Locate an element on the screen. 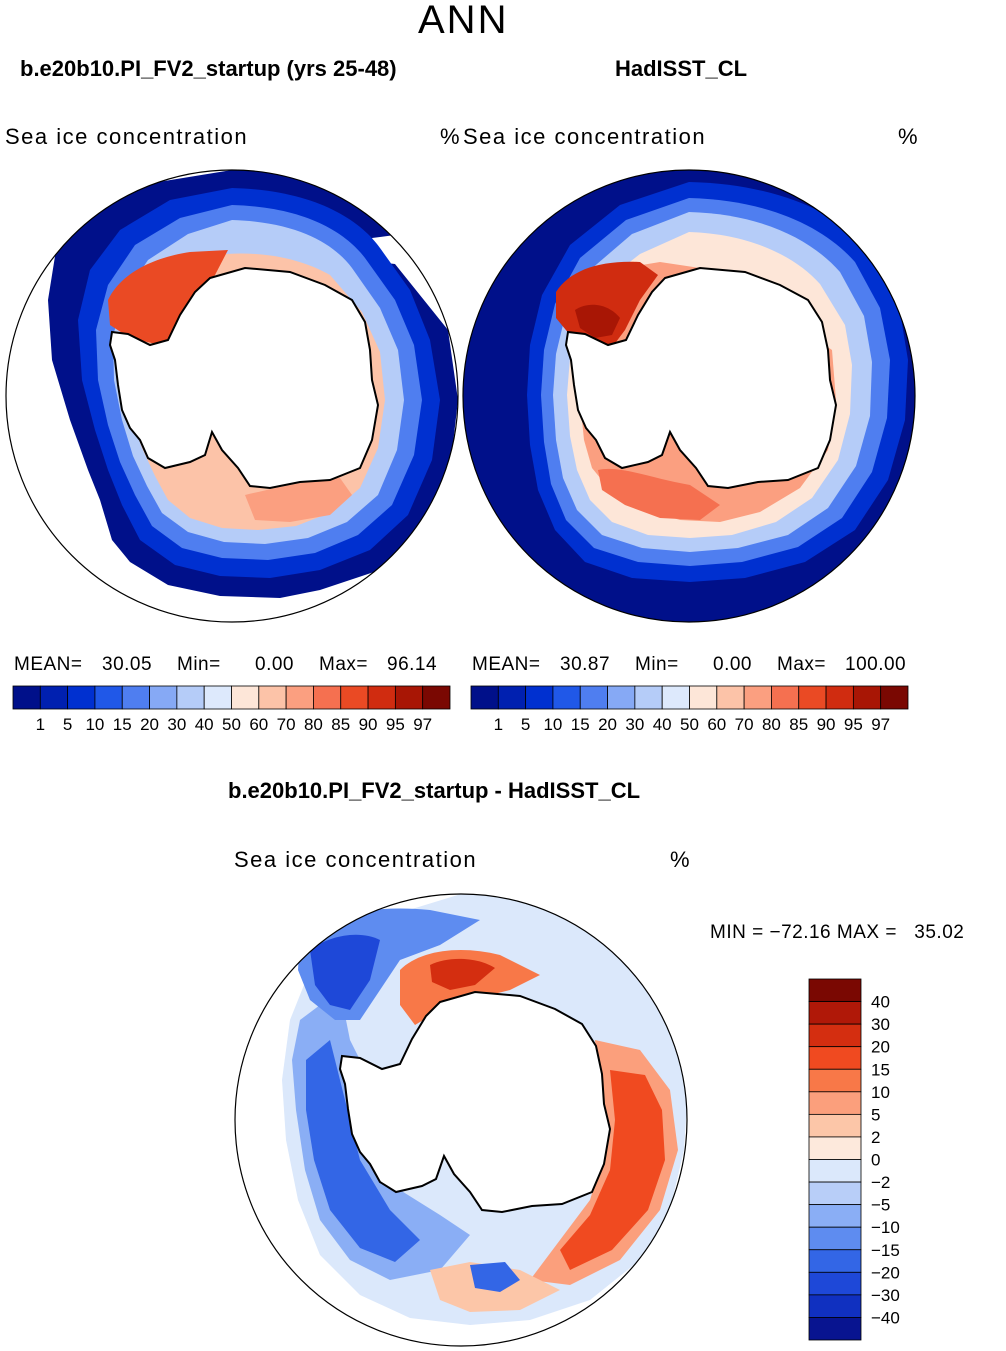  diff-ice-neg-ross is located at coordinates (495, 1277).